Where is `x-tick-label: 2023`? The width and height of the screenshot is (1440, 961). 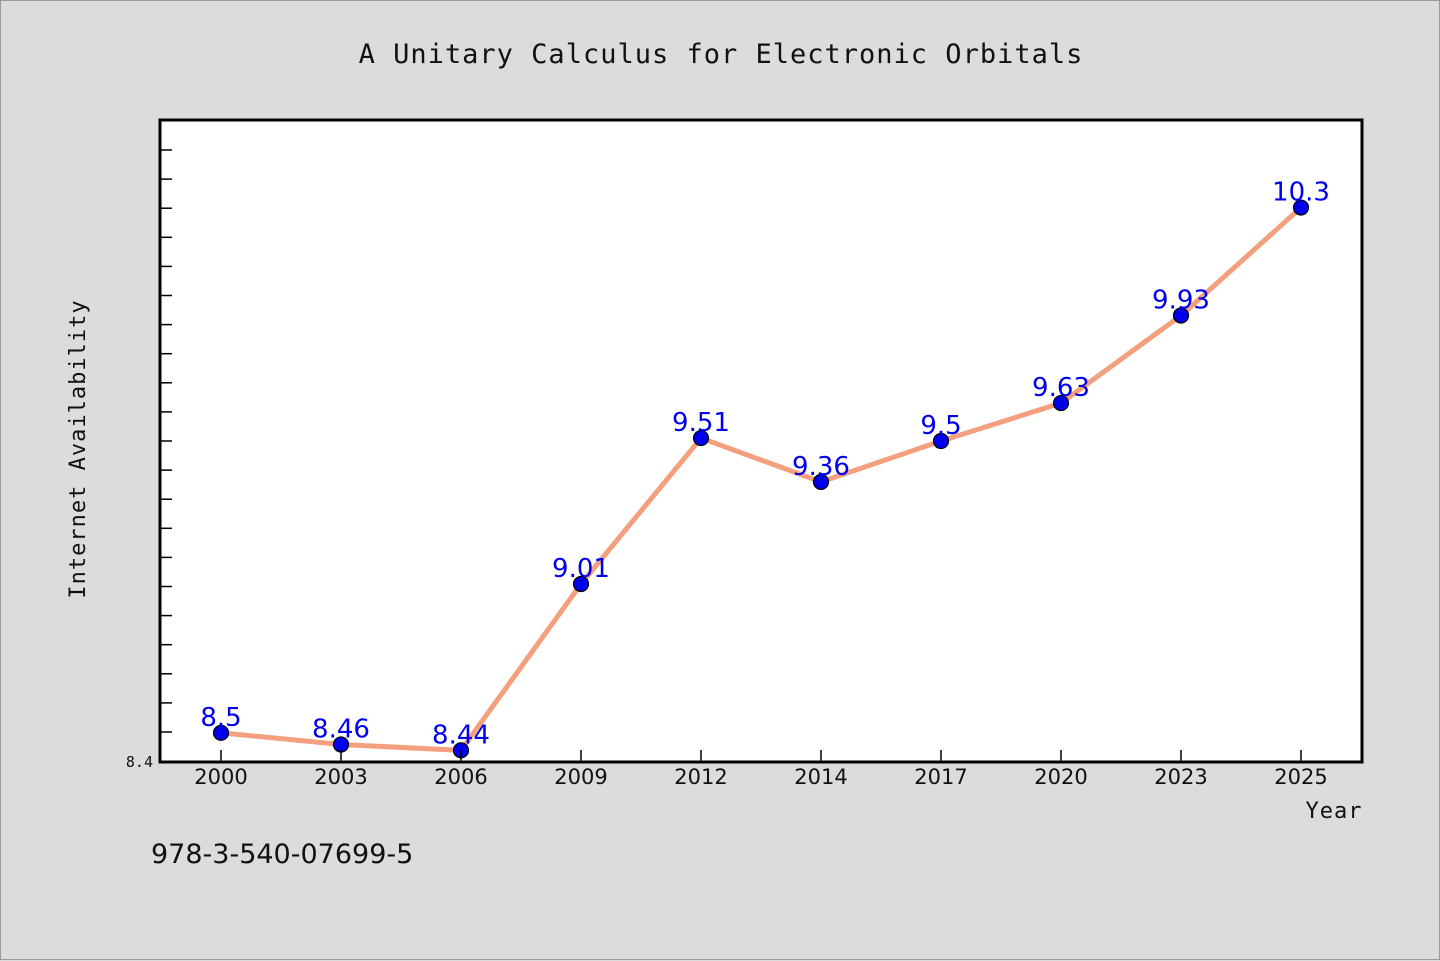 x-tick-label: 2023 is located at coordinates (1180, 777).